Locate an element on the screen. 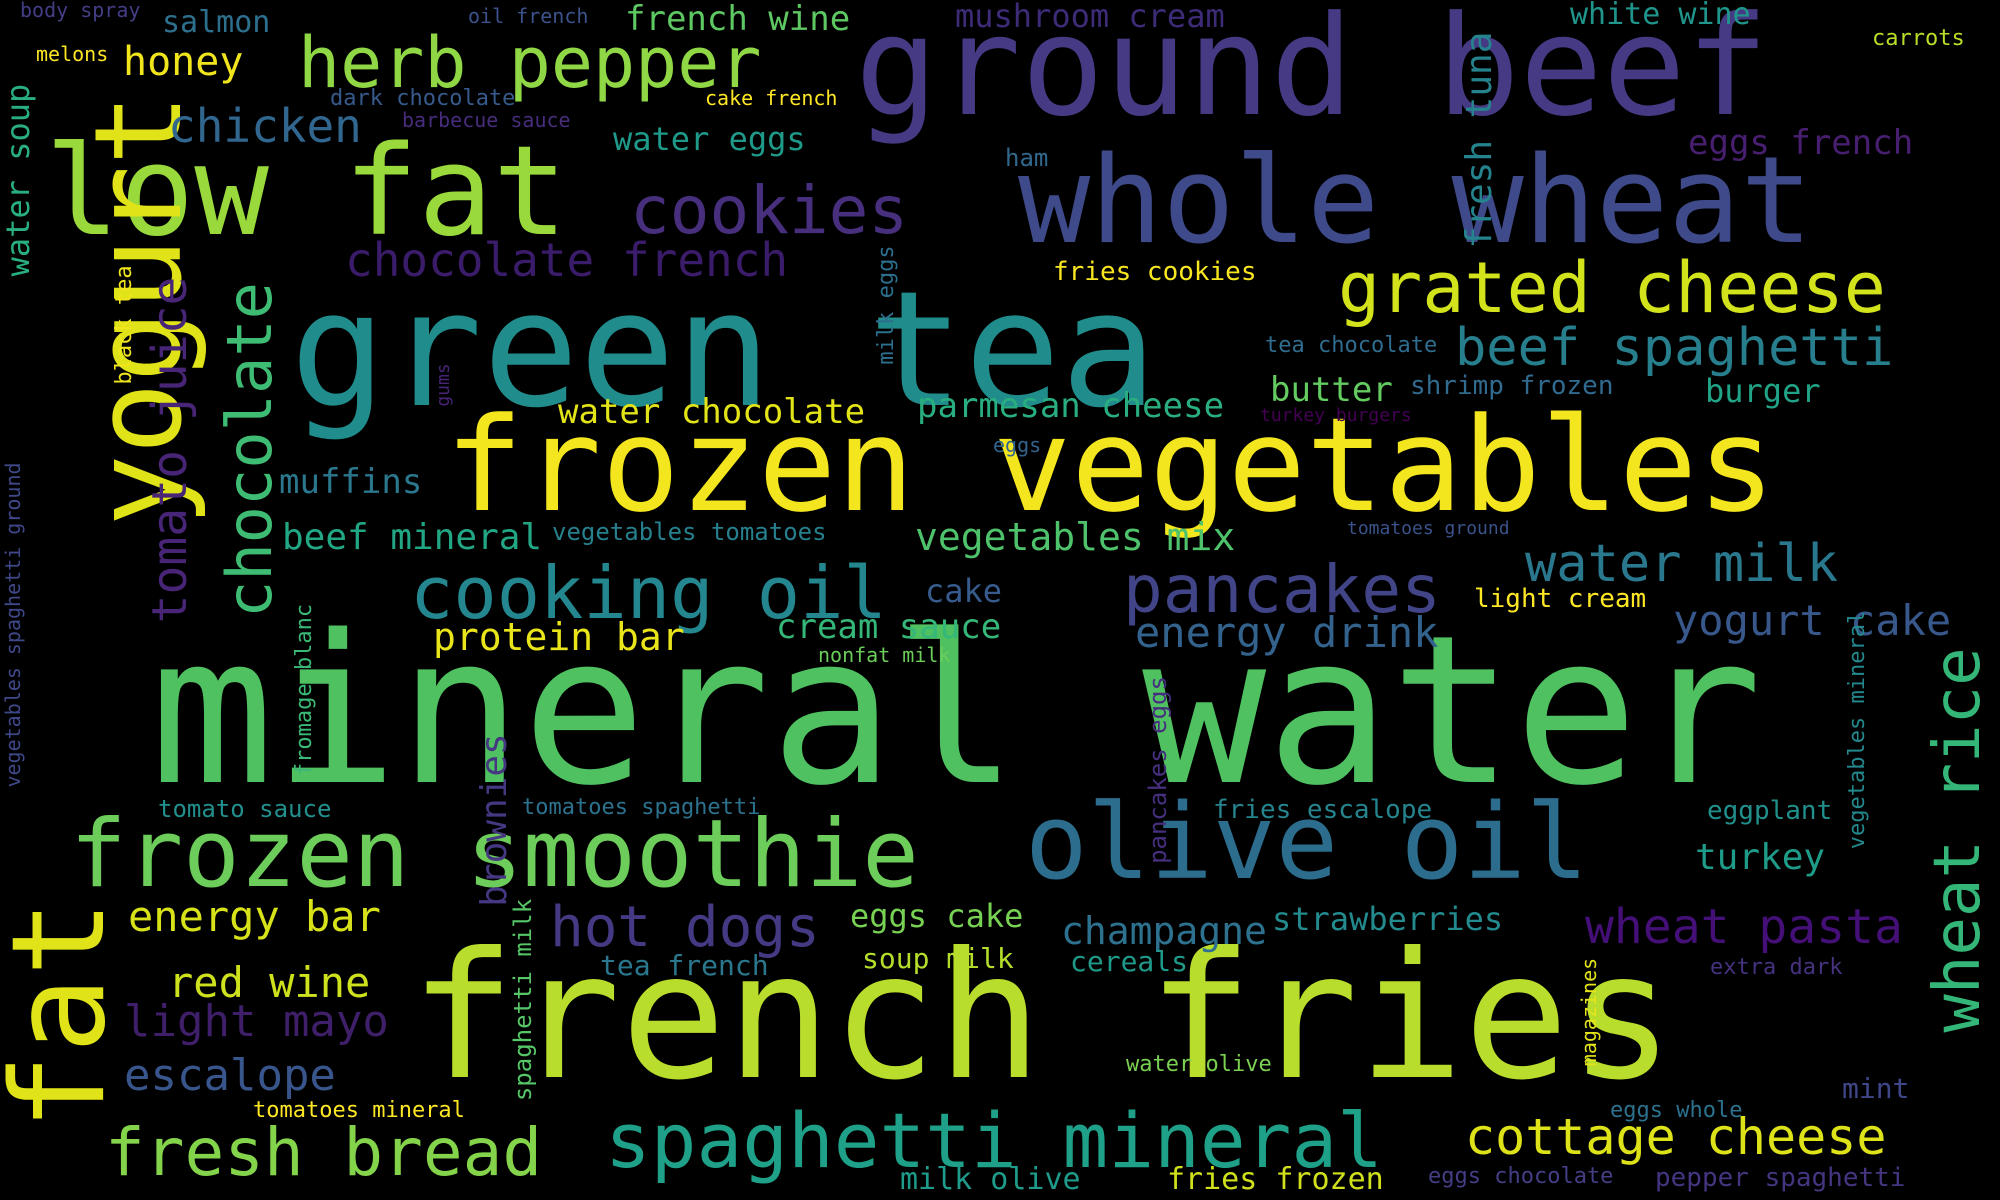 This screenshot has width=2000, height=1200. word-hot-dogs: hot dogs is located at coordinates (685, 927).